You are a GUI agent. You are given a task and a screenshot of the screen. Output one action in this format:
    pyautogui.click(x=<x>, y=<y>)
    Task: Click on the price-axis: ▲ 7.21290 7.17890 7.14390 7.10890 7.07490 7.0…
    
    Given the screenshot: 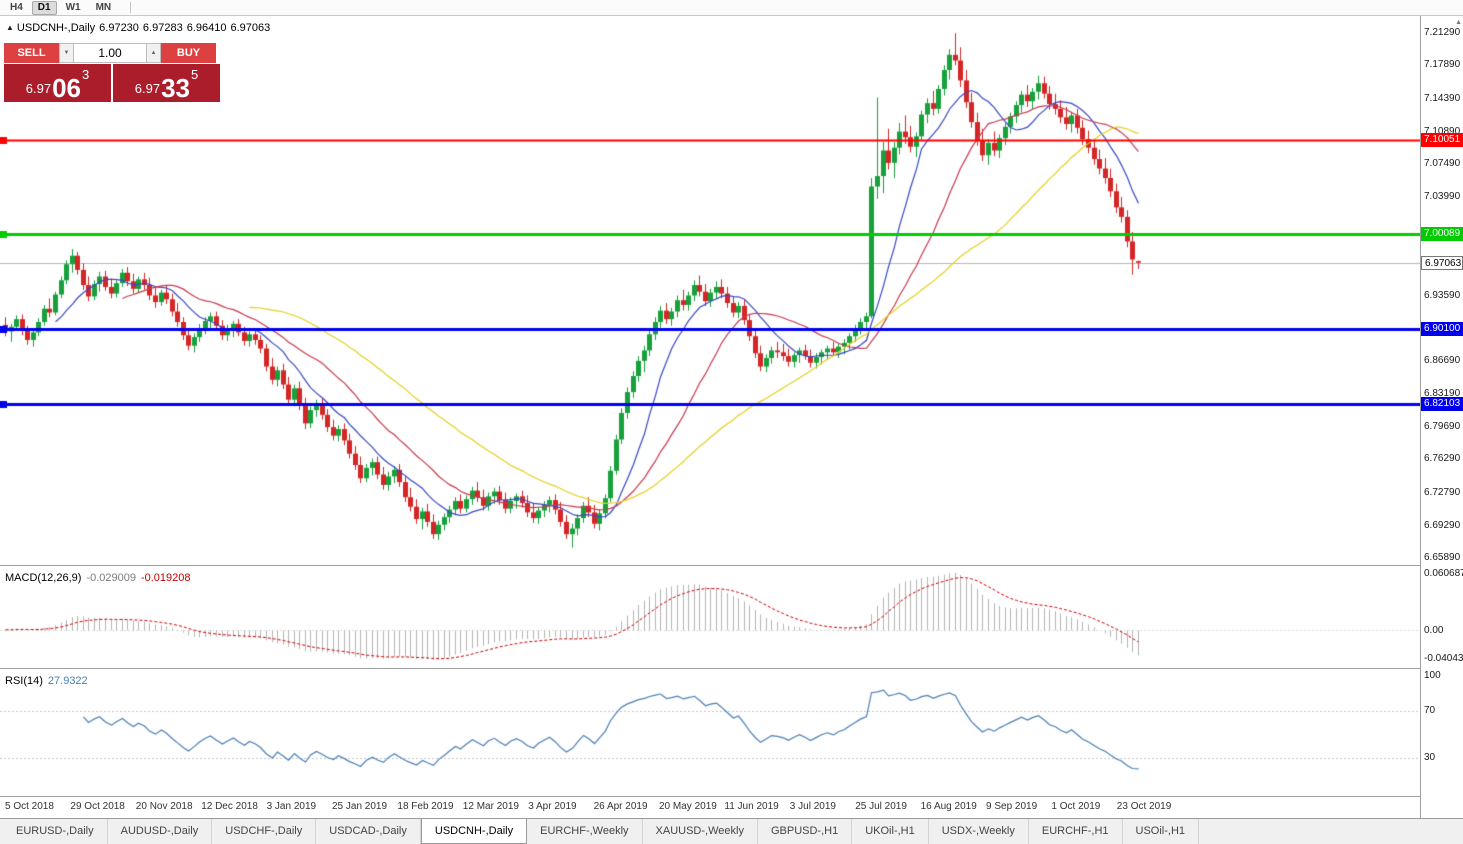 What is the action you would take?
    pyautogui.click(x=1441, y=417)
    